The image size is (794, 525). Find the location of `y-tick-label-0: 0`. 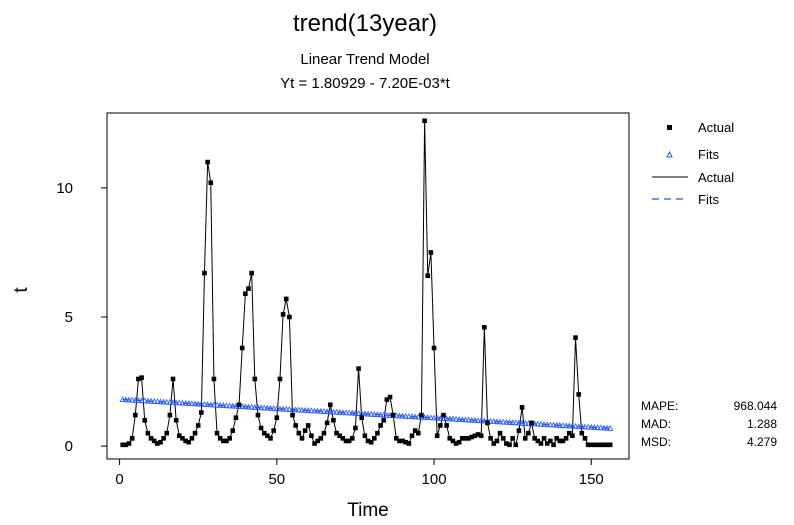

y-tick-label-0: 0 is located at coordinates (69, 446).